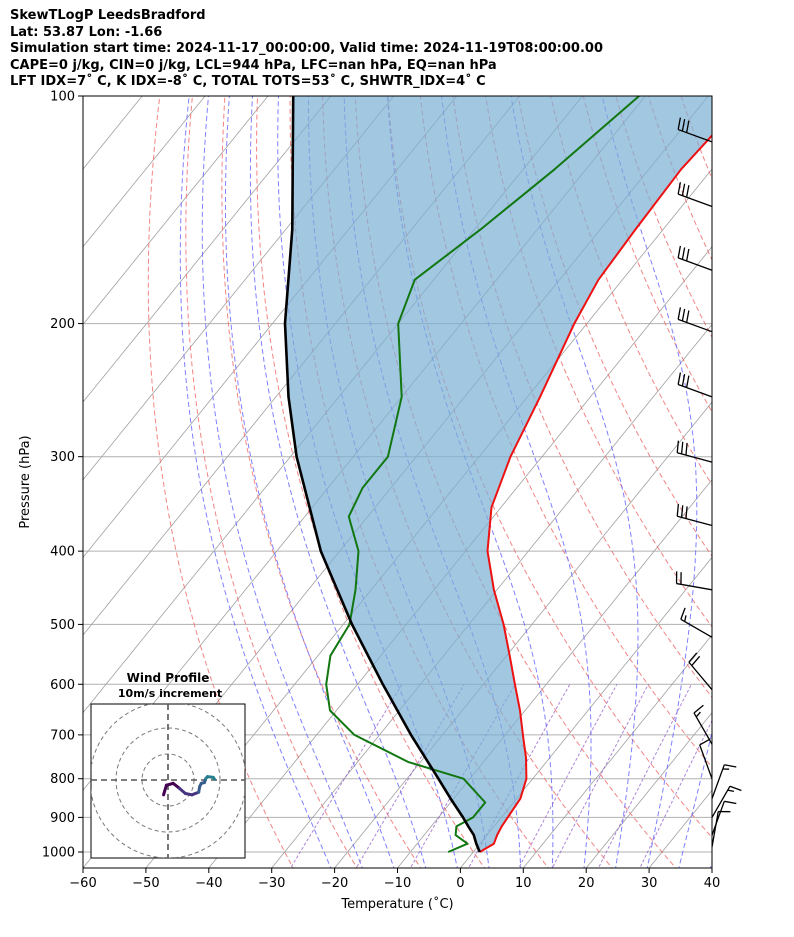 The width and height of the screenshot is (794, 937). I want to click on x-tick-label: −10, so click(397, 883).